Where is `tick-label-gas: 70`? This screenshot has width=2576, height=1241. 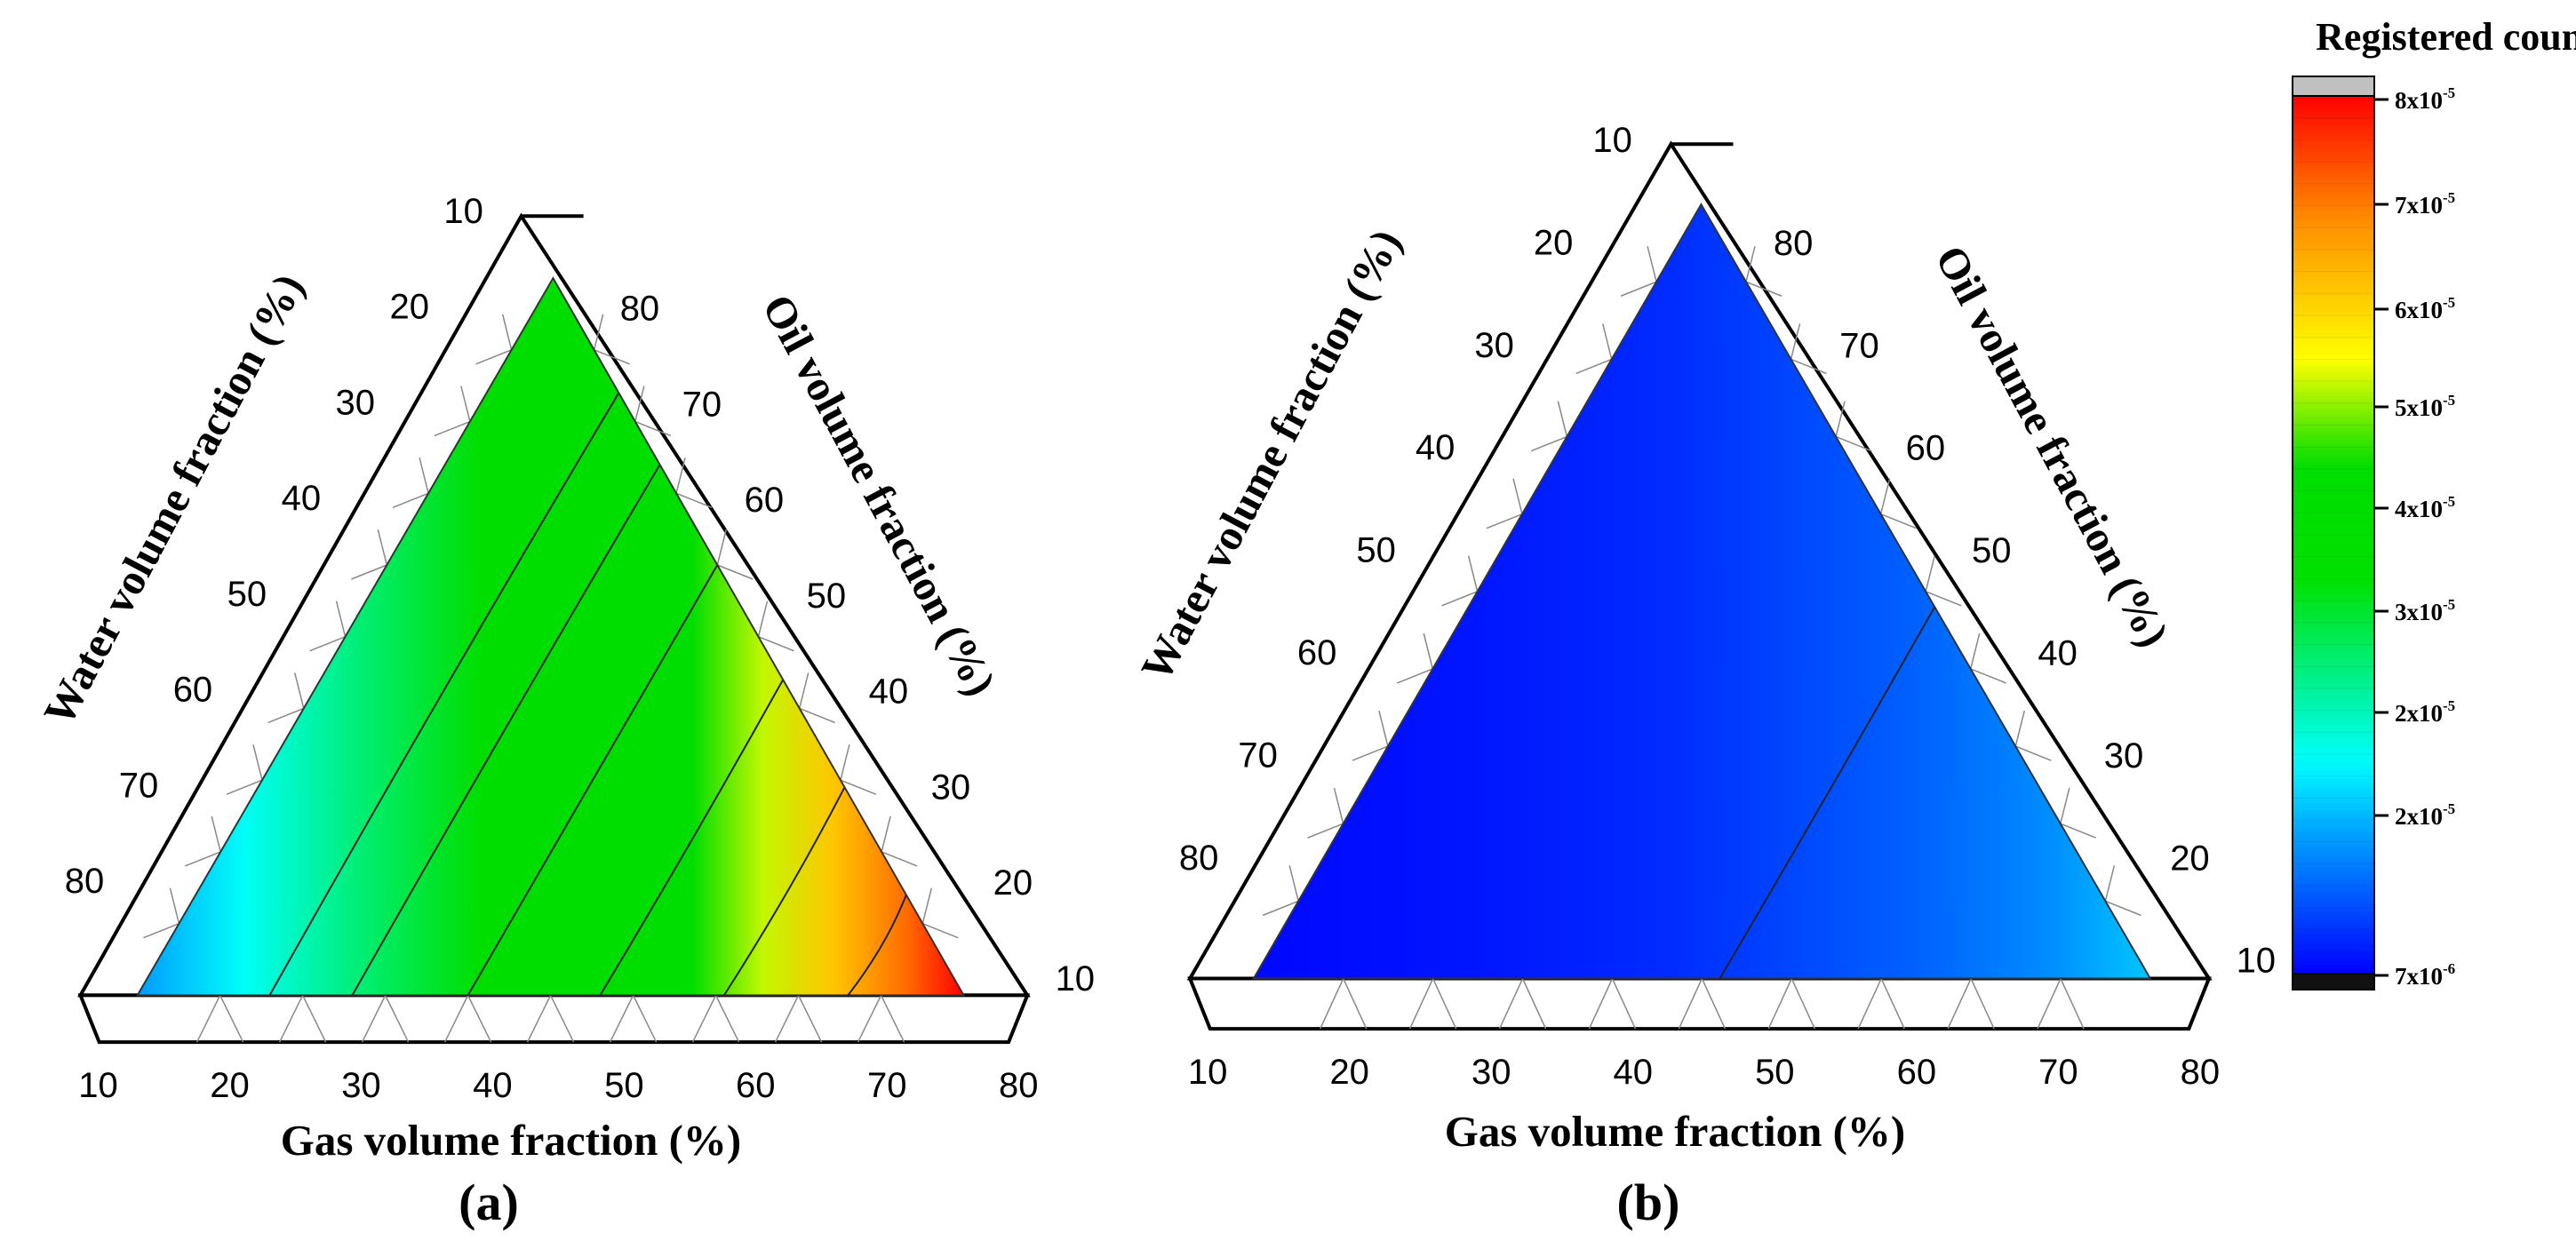 tick-label-gas: 70 is located at coordinates (887, 1086).